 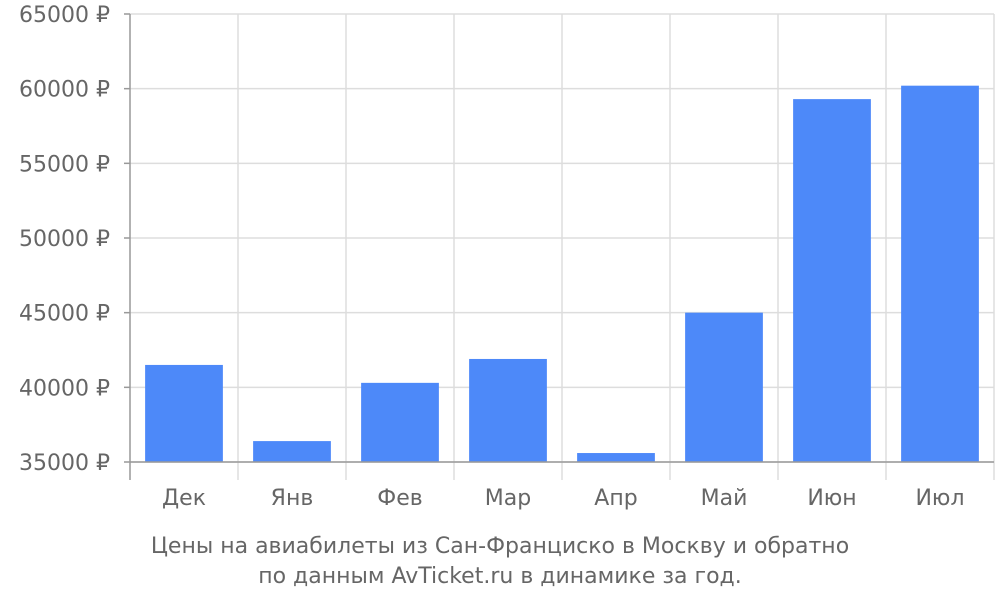 I want to click on x-tick-label: Дек, so click(x=184, y=498).